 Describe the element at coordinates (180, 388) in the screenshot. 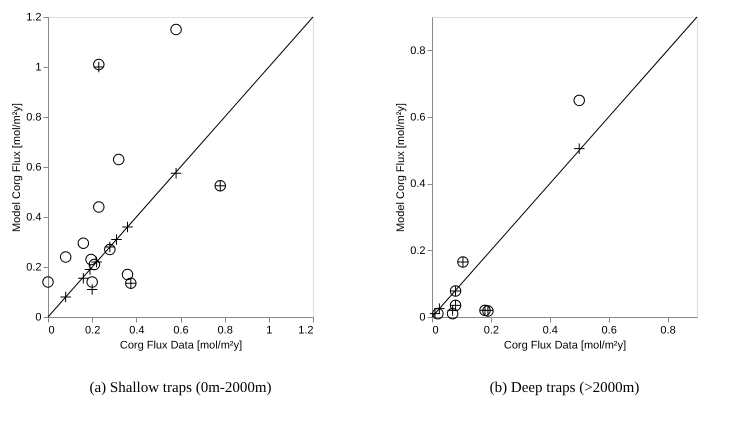

I see `text: (a) Shallow traps (0m-2000m)` at that location.